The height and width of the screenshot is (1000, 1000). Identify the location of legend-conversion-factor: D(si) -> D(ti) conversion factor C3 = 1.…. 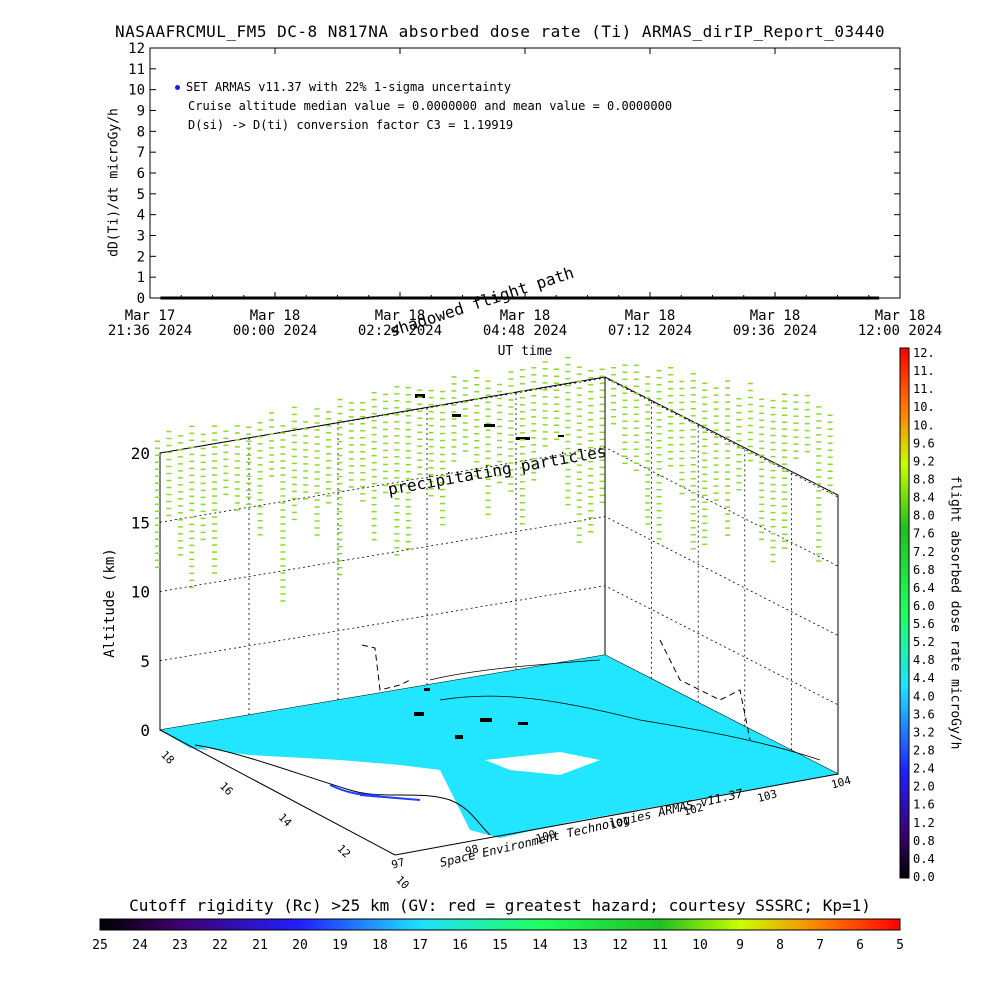
(351, 125).